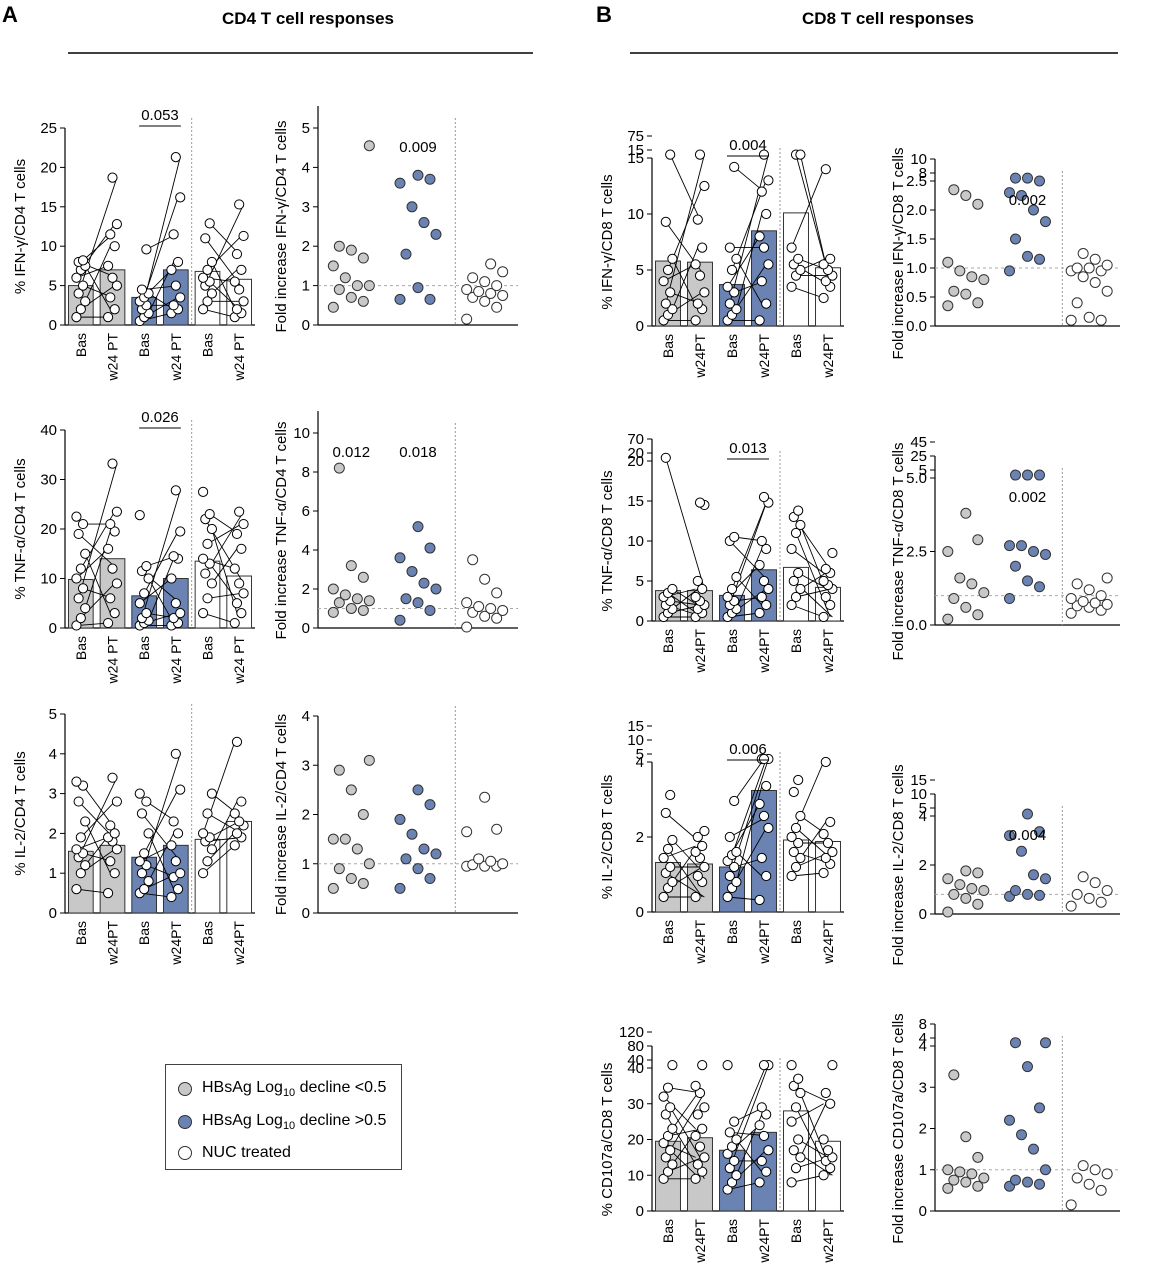  What do you see at coordinates (418, 527) in the screenshot?
I see `c3-point-blue` at bounding box center [418, 527].